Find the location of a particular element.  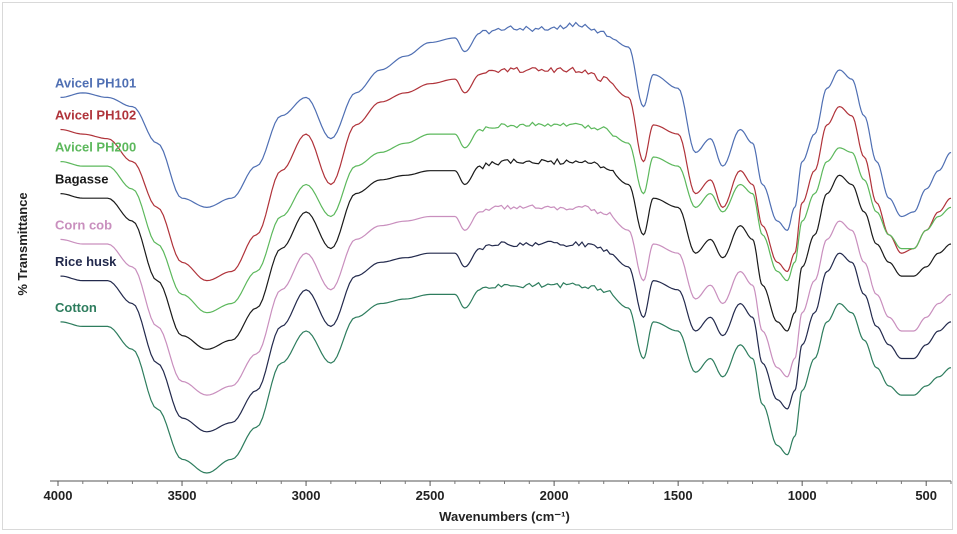

series-label-bagasse: Bagasse is located at coordinates (81, 179).